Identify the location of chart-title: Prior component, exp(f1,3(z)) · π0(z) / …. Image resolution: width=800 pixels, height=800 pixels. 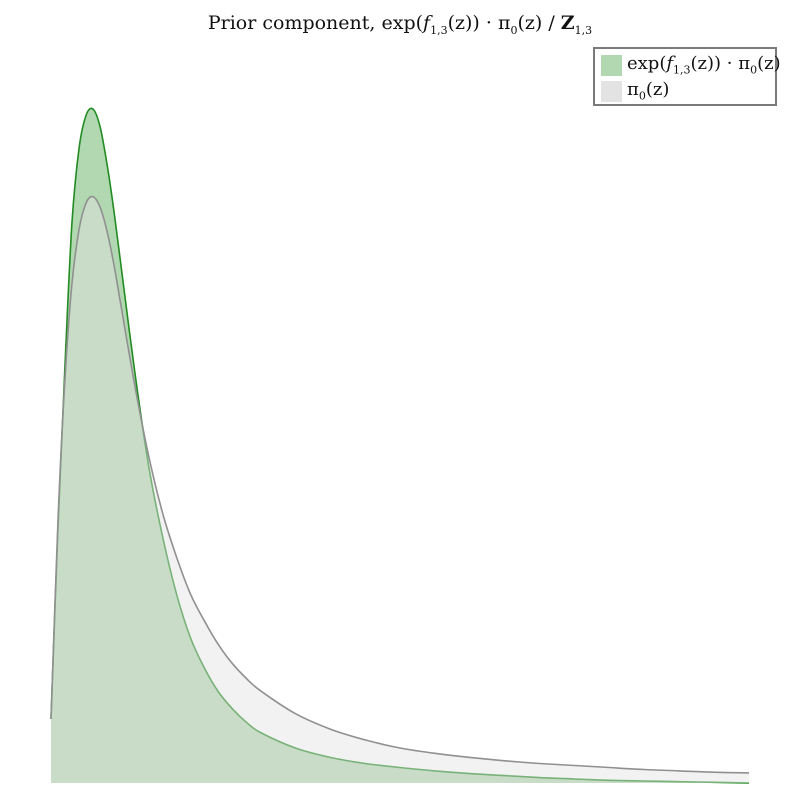
(400, 24).